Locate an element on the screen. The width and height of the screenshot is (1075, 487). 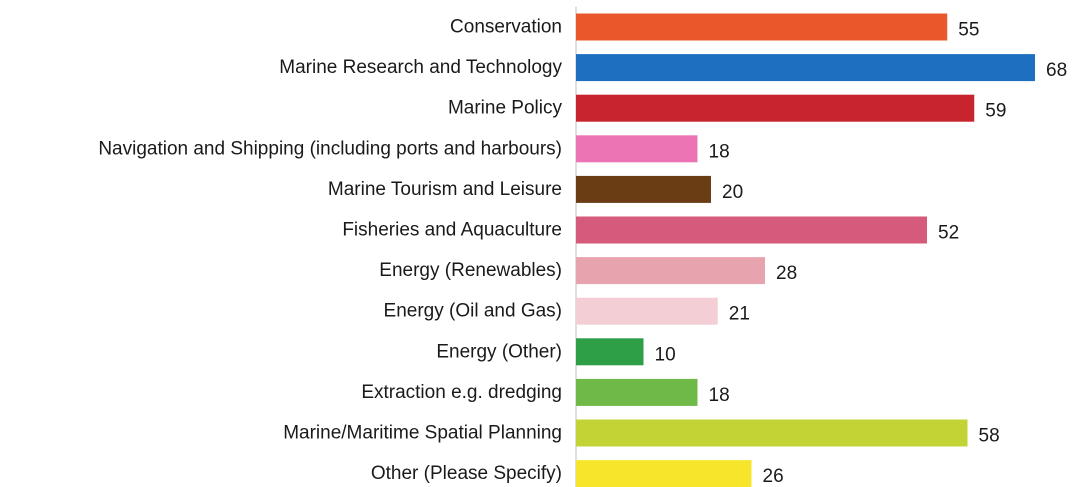
value-label-0: 55 is located at coordinates (968, 30).